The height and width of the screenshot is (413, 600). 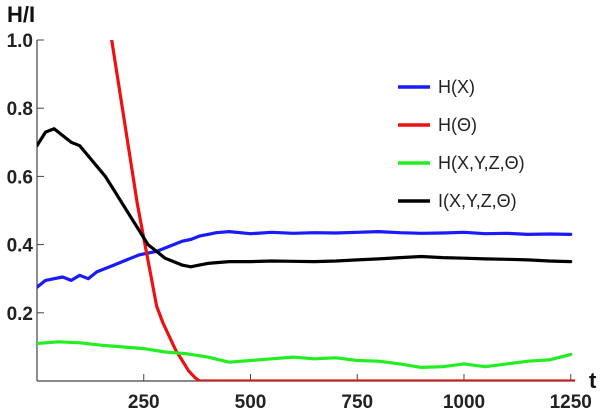 I want to click on x-tick-label: 250, so click(x=144, y=402).